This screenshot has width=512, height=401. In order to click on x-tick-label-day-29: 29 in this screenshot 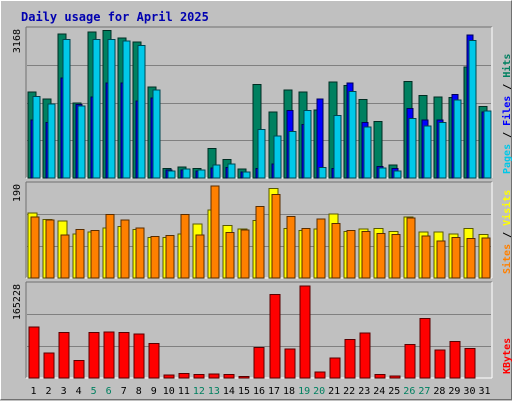, I will do `click(454, 391)`.